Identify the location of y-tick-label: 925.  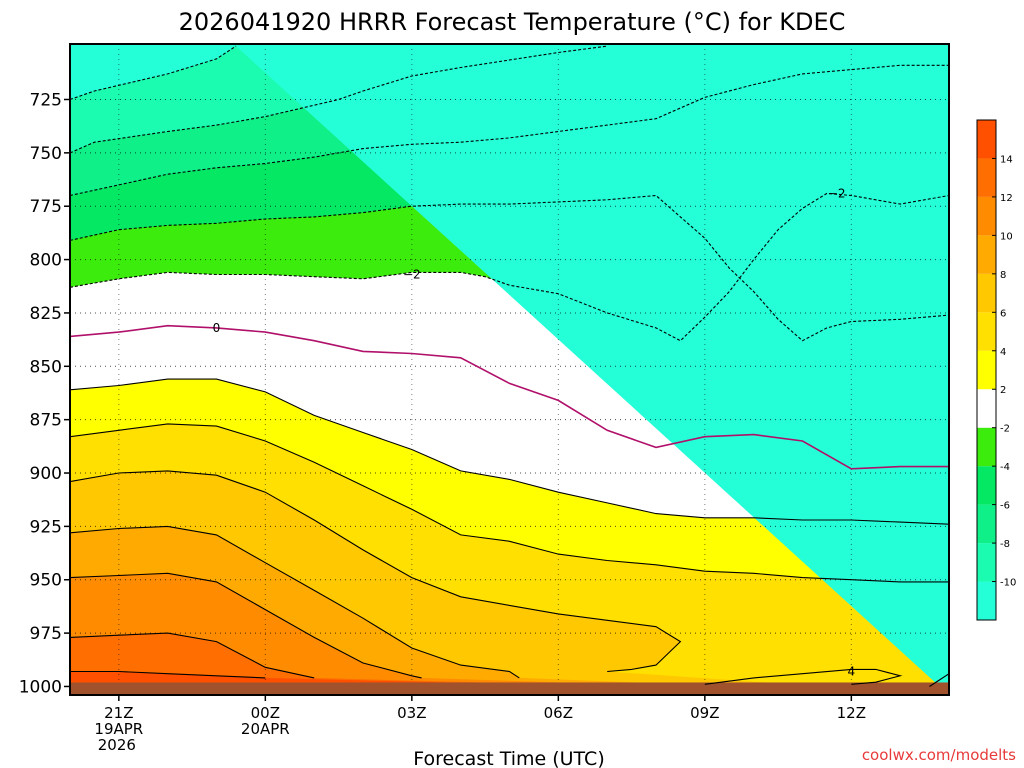
(46, 527).